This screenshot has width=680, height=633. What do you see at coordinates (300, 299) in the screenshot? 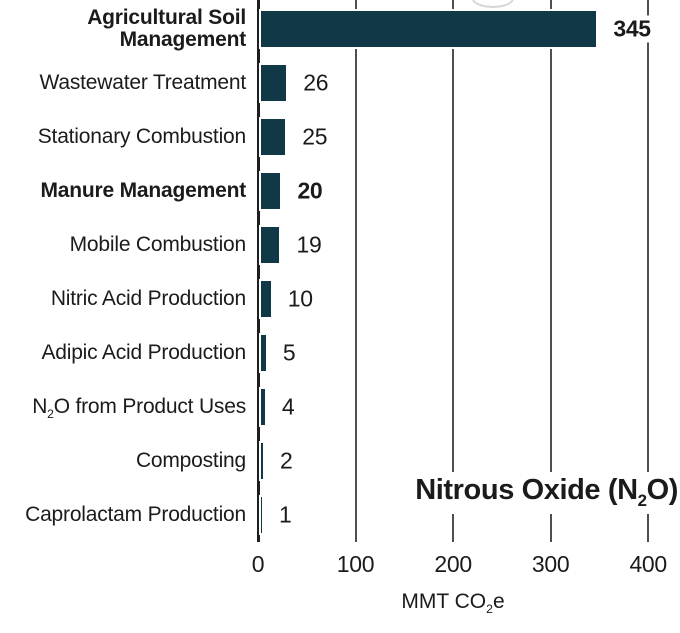
I see `value-label: 10` at bounding box center [300, 299].